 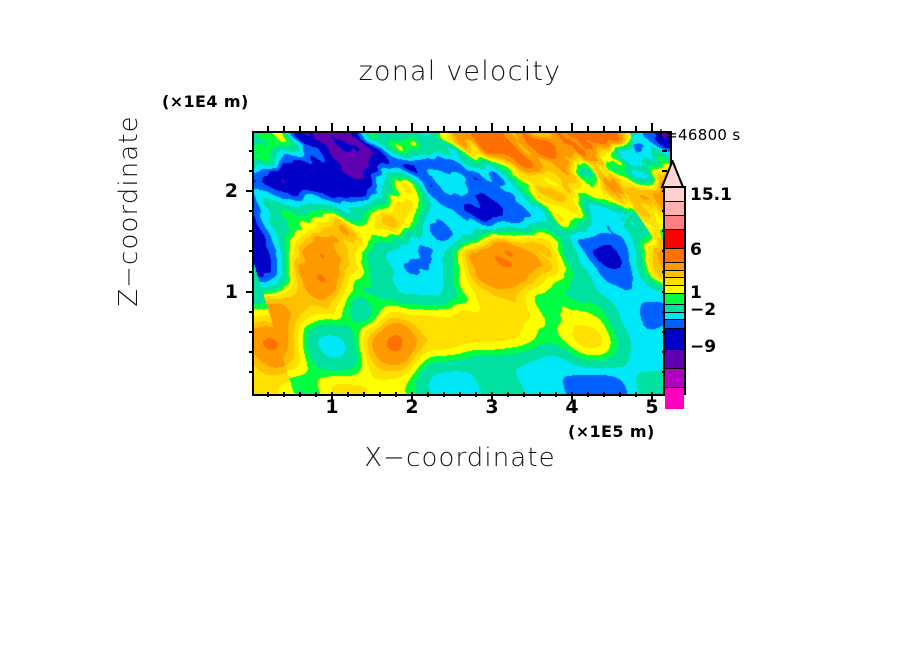 What do you see at coordinates (703, 310) in the screenshot?
I see `colorbar-tick-label: −2` at bounding box center [703, 310].